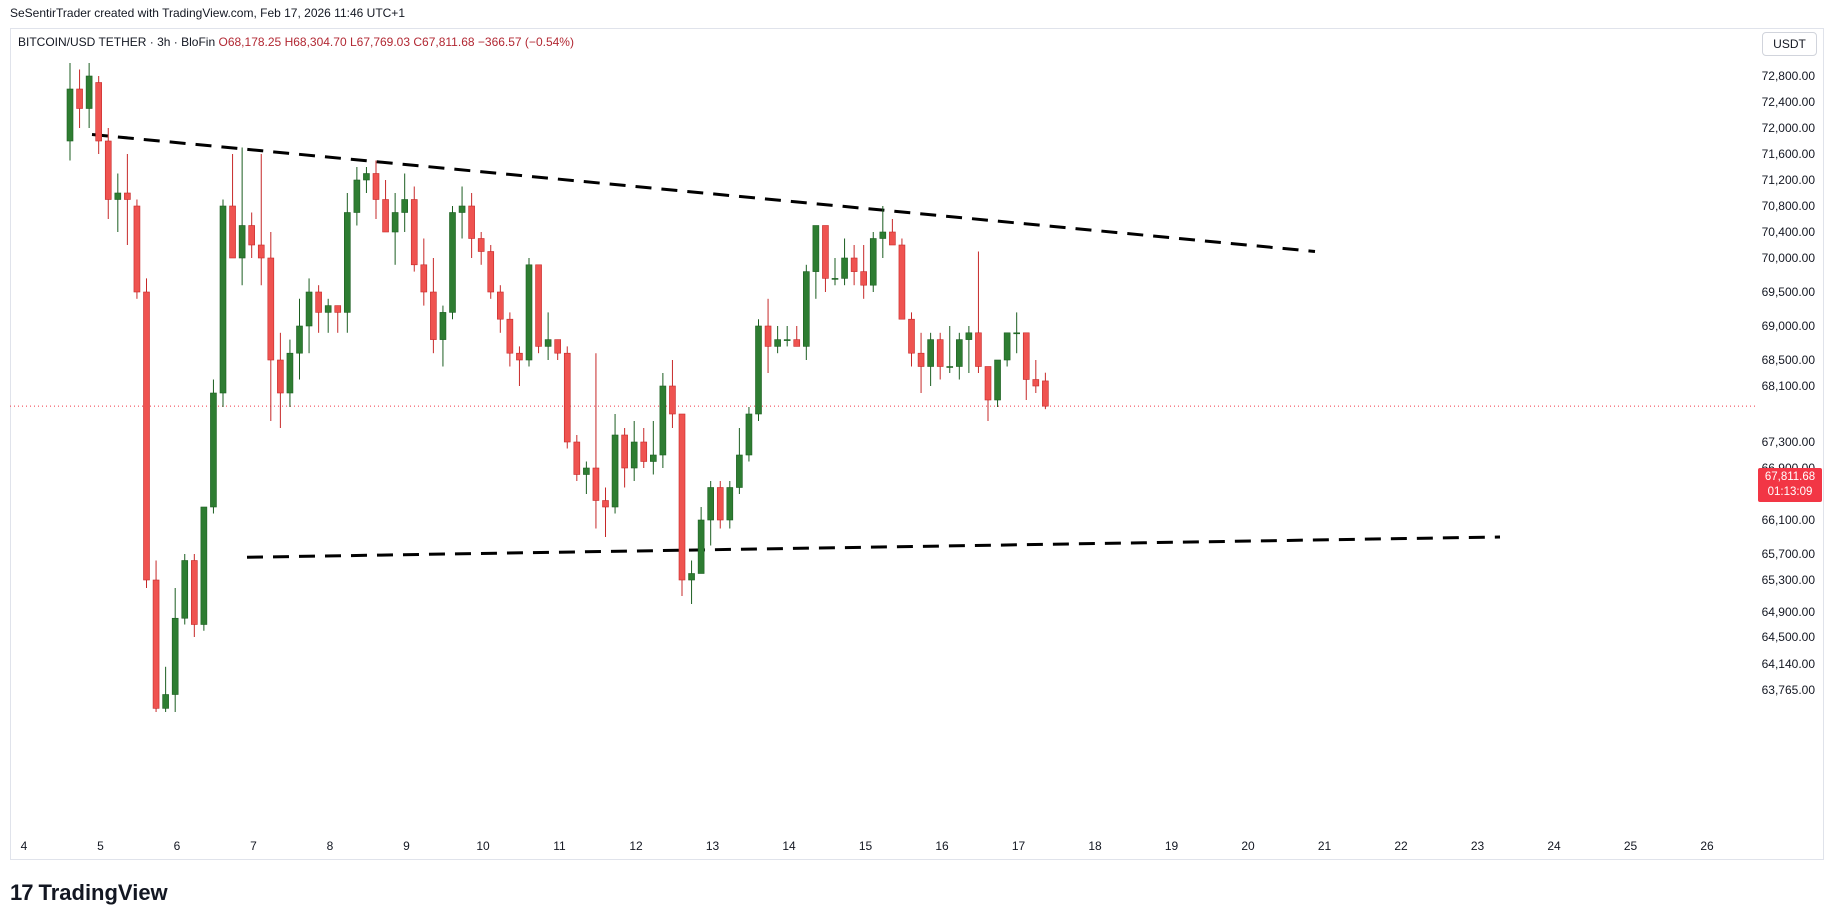  What do you see at coordinates (1789, 360) in the screenshot?
I see `price-tick-label: 68,500.00` at bounding box center [1789, 360].